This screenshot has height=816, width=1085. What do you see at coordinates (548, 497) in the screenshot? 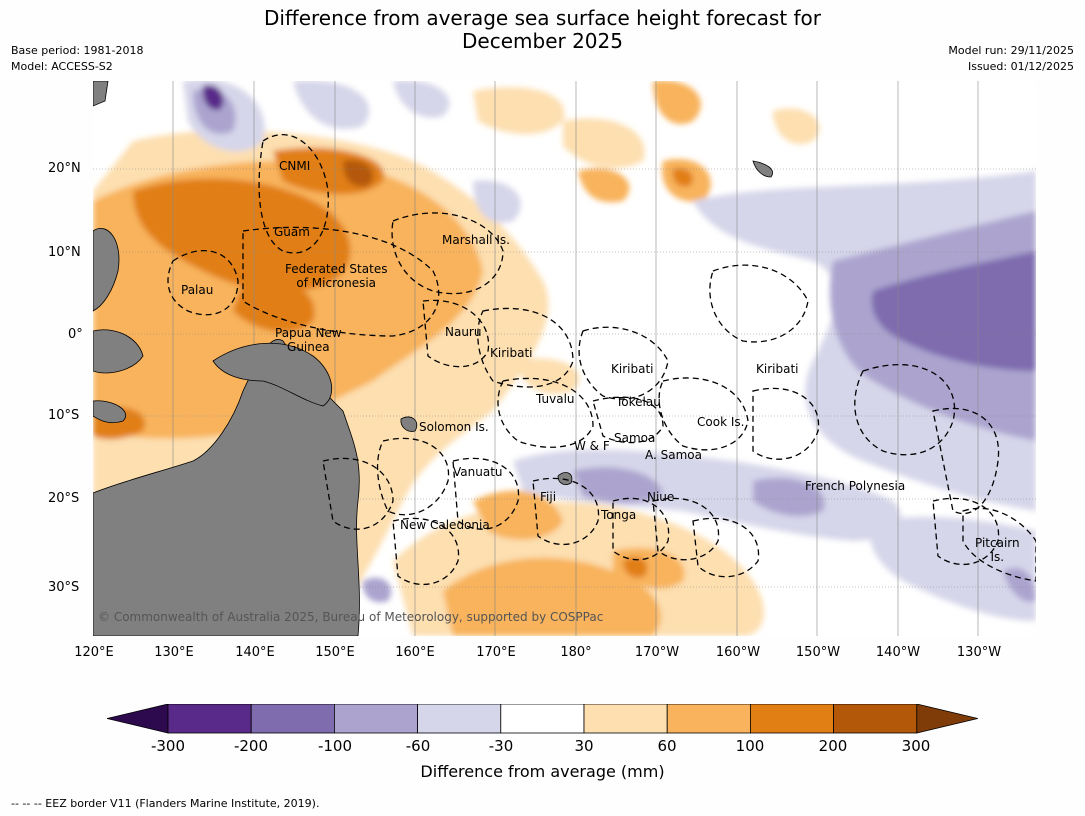
I see `label-fiji: Fiji` at bounding box center [548, 497].